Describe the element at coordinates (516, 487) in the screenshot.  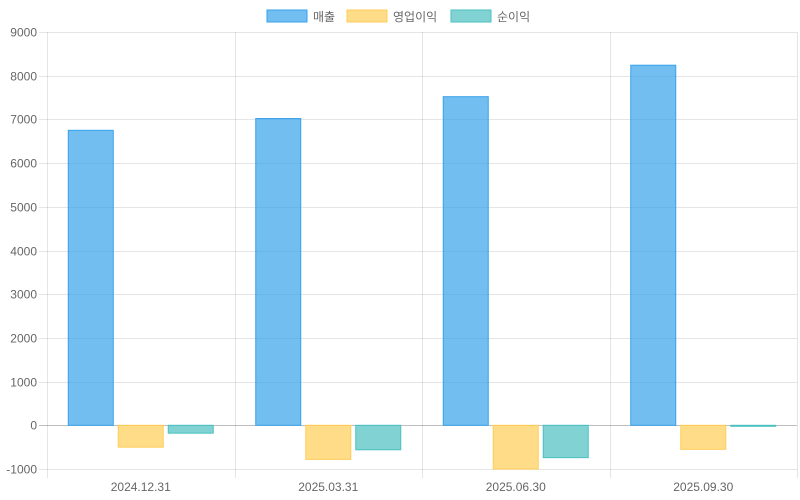
I see `x-tick-label: 2025.06.30` at that location.